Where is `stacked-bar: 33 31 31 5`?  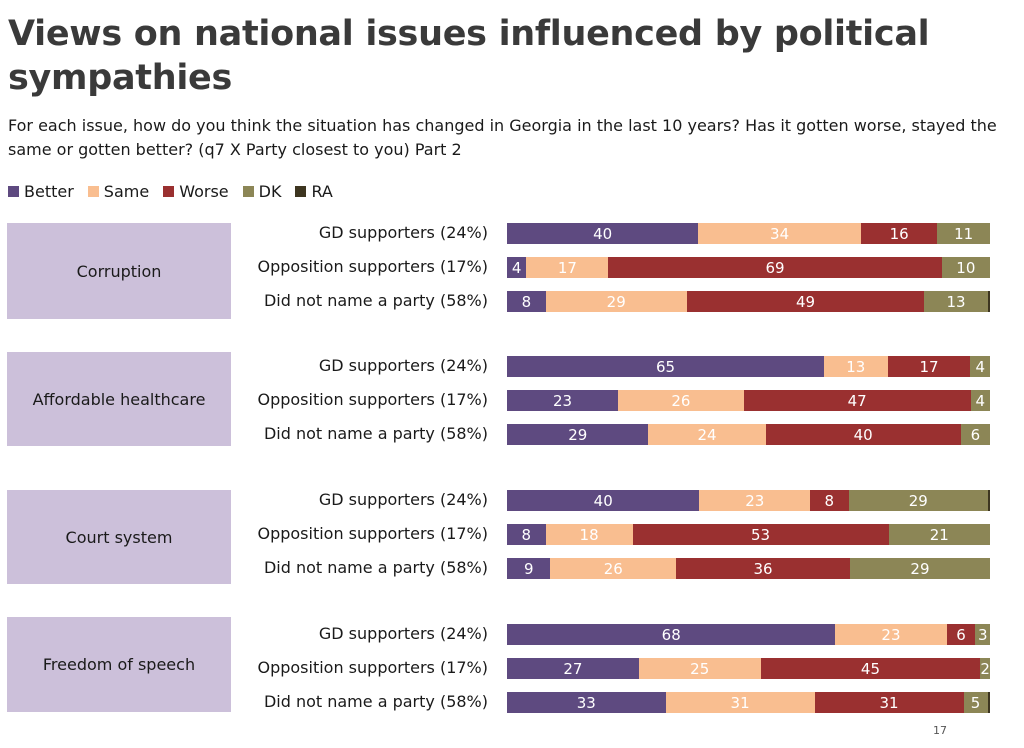 stacked-bar: 33 31 31 5 is located at coordinates (748, 702).